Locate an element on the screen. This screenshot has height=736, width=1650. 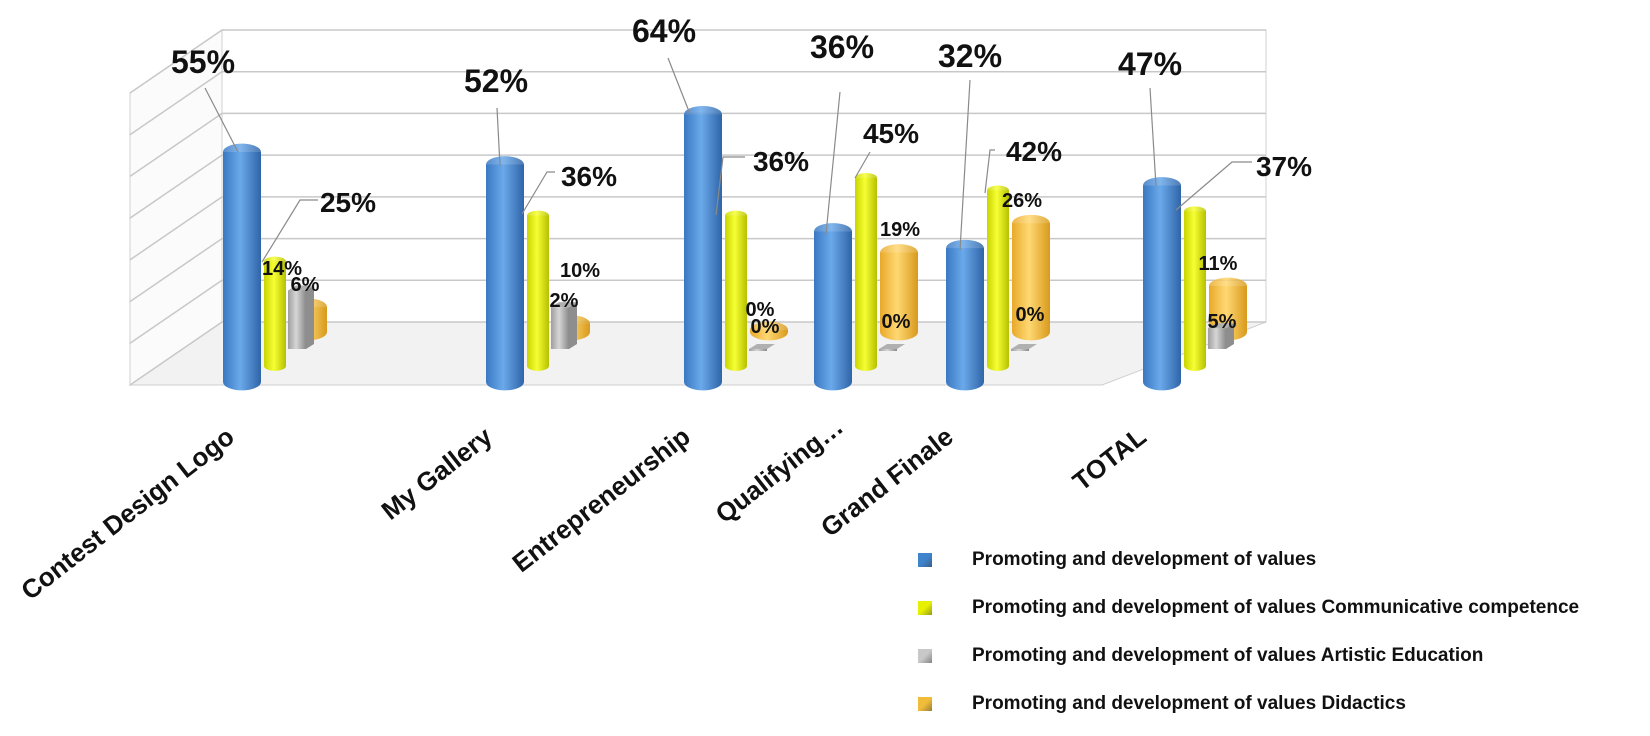
data-label-1-4: 42% is located at coordinates (1034, 151).